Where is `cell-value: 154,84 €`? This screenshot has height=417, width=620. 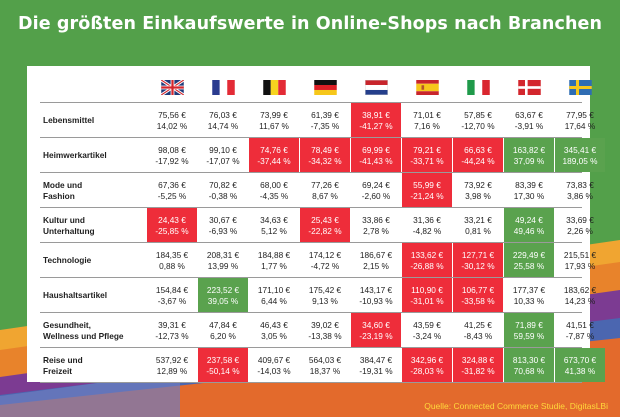 cell-value: 154,84 € is located at coordinates (172, 290).